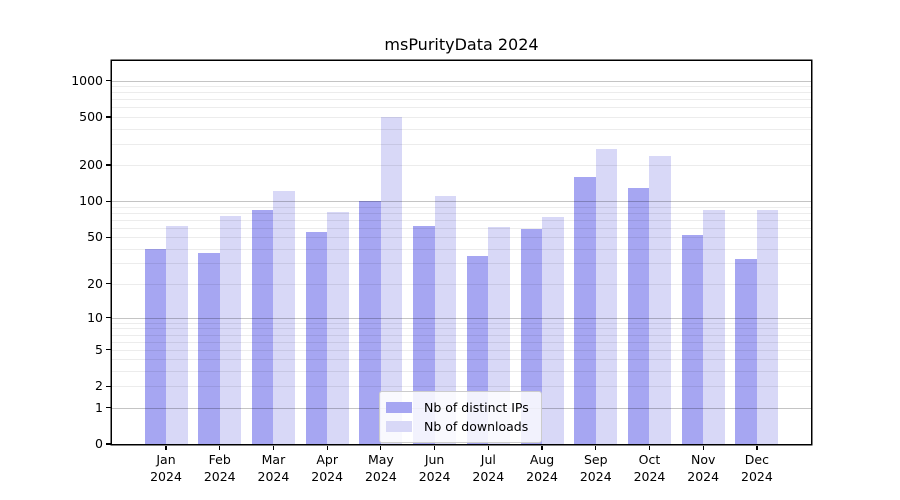 The image size is (900, 500). I want to click on x-tick-label-jan: Jan 2024, so click(166, 468).